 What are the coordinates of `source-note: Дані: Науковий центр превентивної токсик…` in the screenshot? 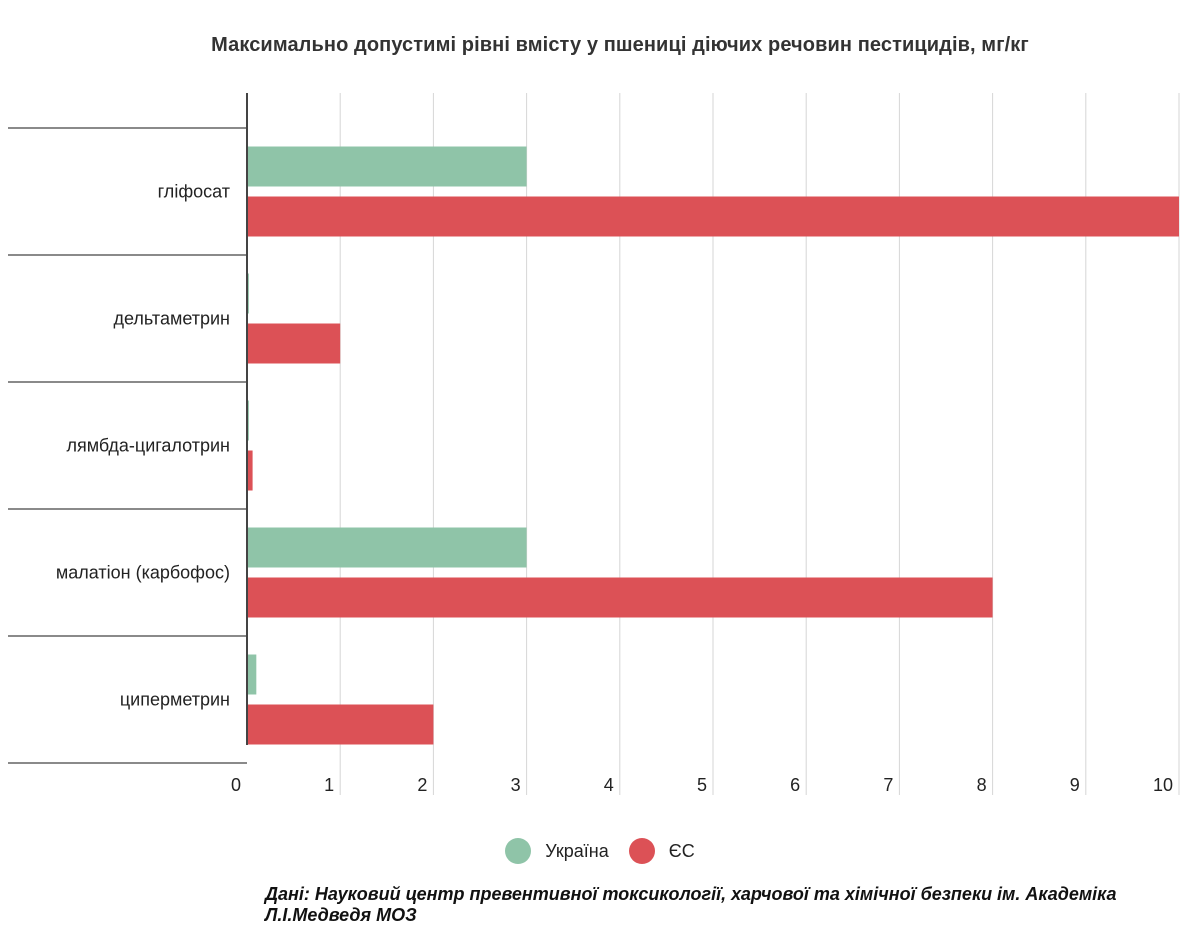 It's located at (691, 904).